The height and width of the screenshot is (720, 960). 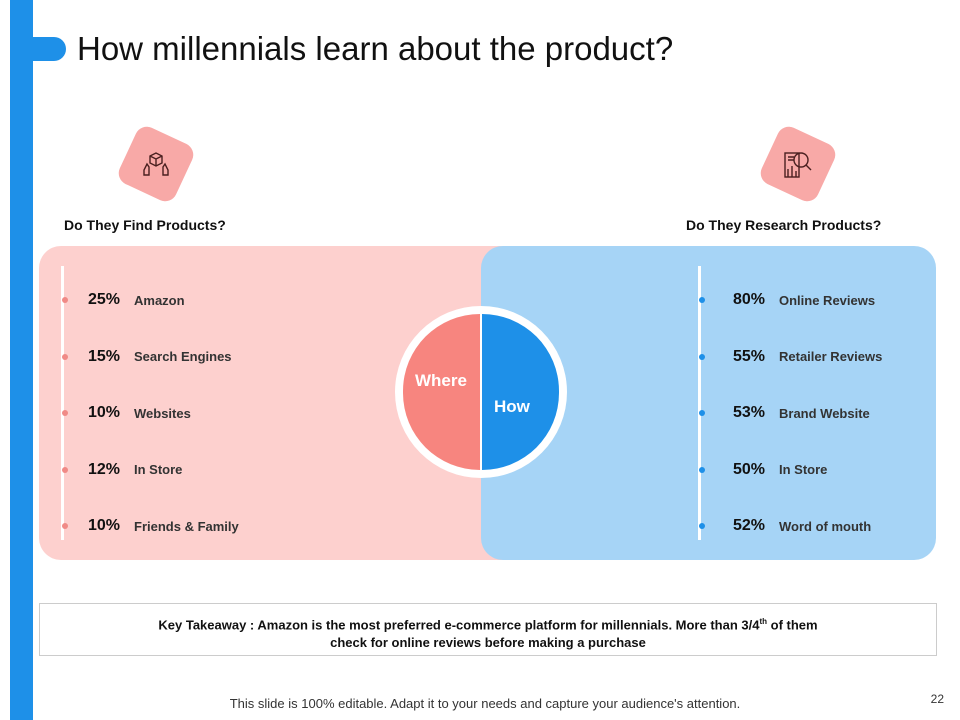 What do you see at coordinates (831, 356) in the screenshot?
I see `item-label: Retailer Reviews` at bounding box center [831, 356].